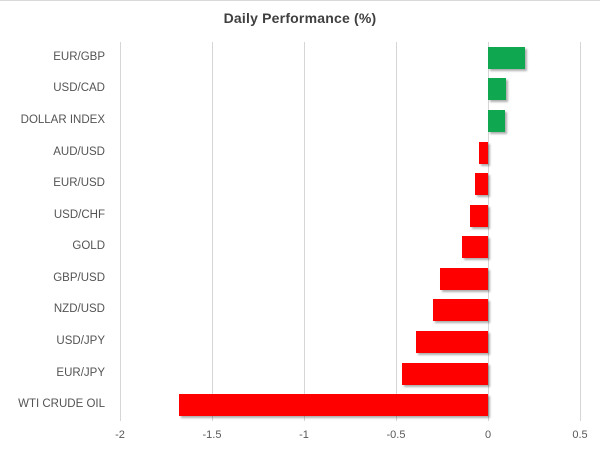 The width and height of the screenshot is (600, 454). Describe the element at coordinates (212, 435) in the screenshot. I see `tick-label--1.5: -1.5` at that location.